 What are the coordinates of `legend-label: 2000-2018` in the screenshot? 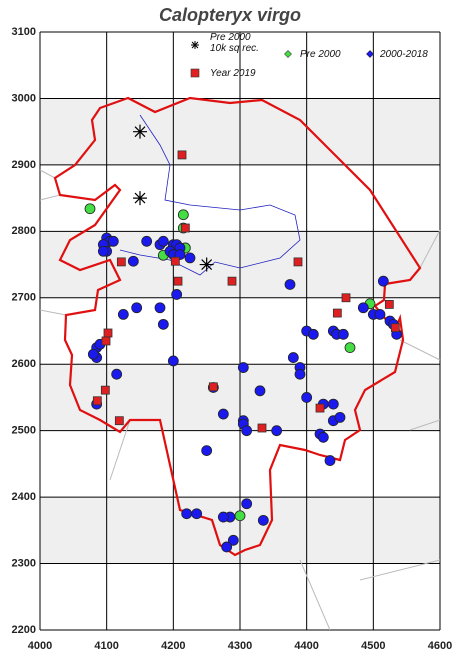 It's located at (404, 54).